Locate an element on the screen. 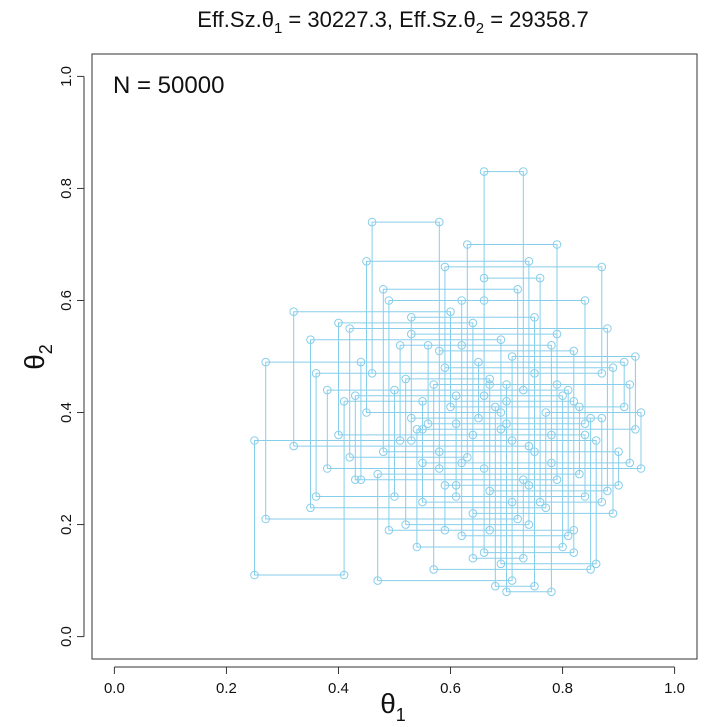 This screenshot has height=727, width=707. x-tick-label: 0.4 is located at coordinates (338, 688).